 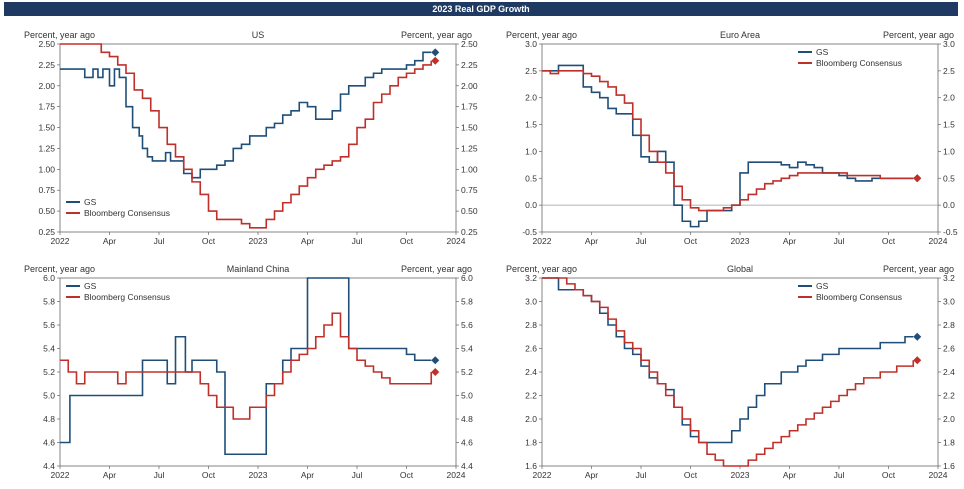 I want to click on y-tick-label-right: 5.6, so click(x=467, y=325).